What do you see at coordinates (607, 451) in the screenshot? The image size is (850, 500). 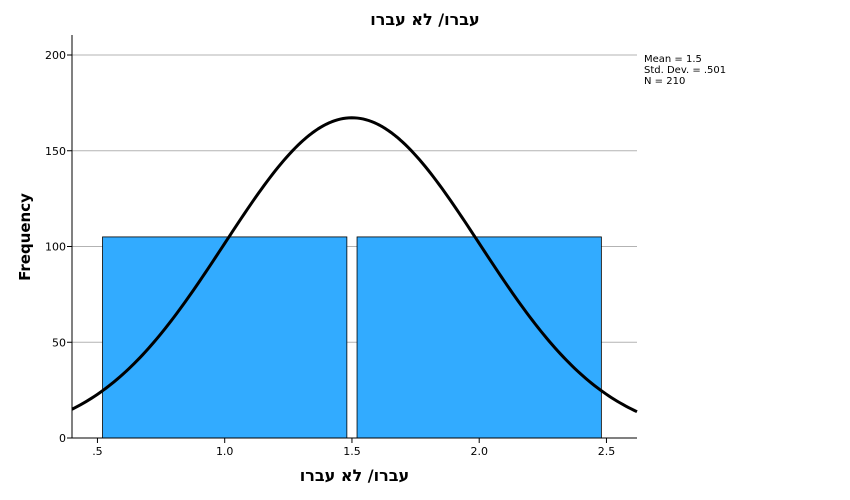 I see `x-tick-label: 2.5` at bounding box center [607, 451].